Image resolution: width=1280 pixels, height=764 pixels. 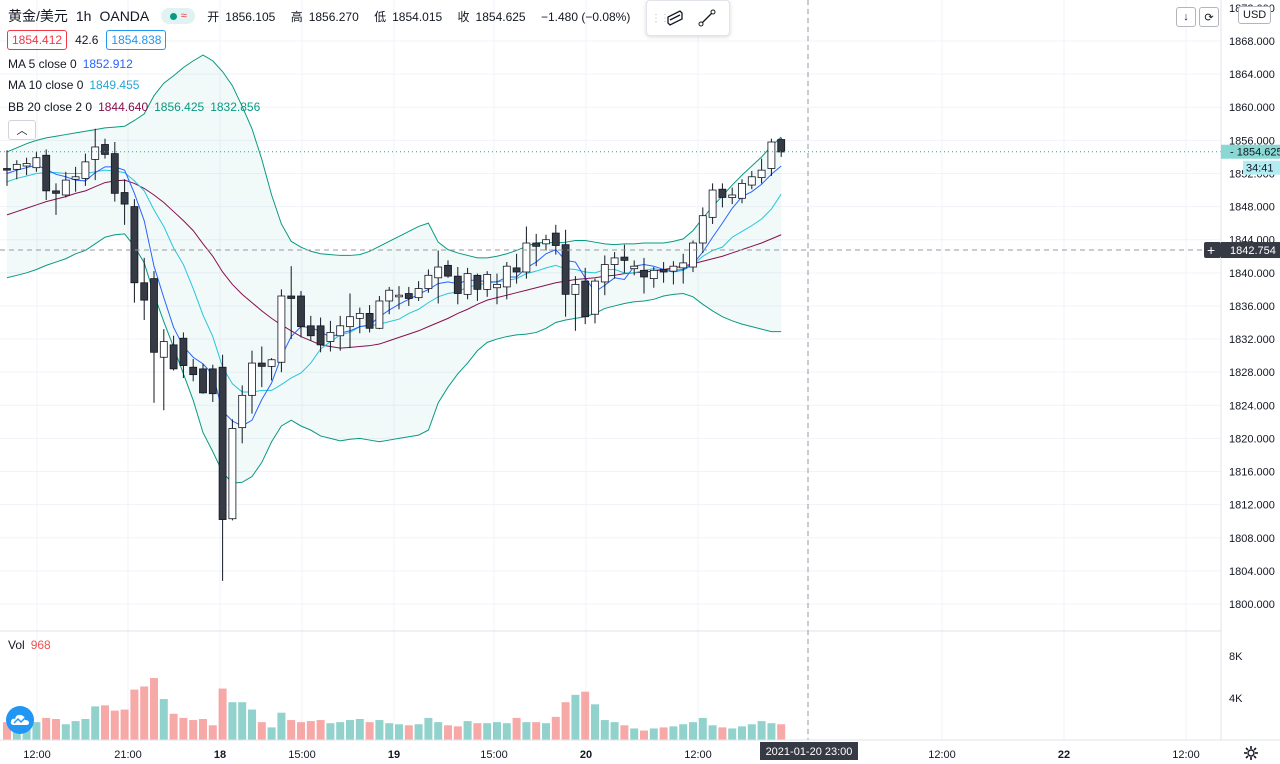 What do you see at coordinates (675, 18) in the screenshot?
I see `brush-tool-button` at bounding box center [675, 18].